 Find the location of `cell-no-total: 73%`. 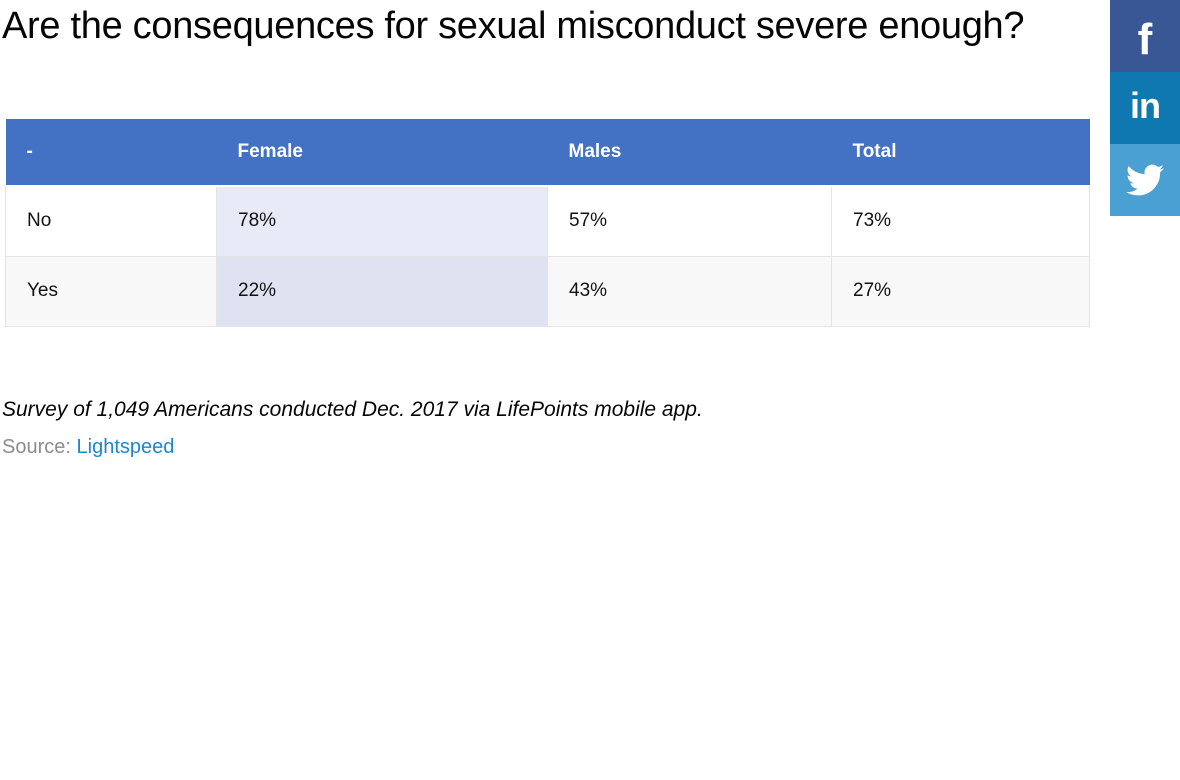

cell-no-total: 73% is located at coordinates (960, 221).